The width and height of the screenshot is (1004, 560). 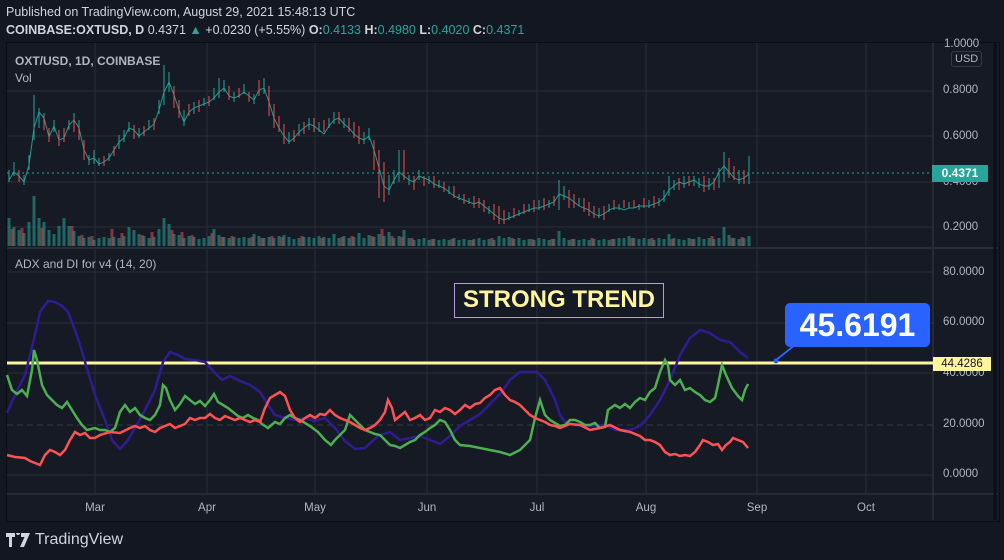 What do you see at coordinates (559, 300) in the screenshot?
I see `strong-trend-annotation: STRONG TREND` at bounding box center [559, 300].